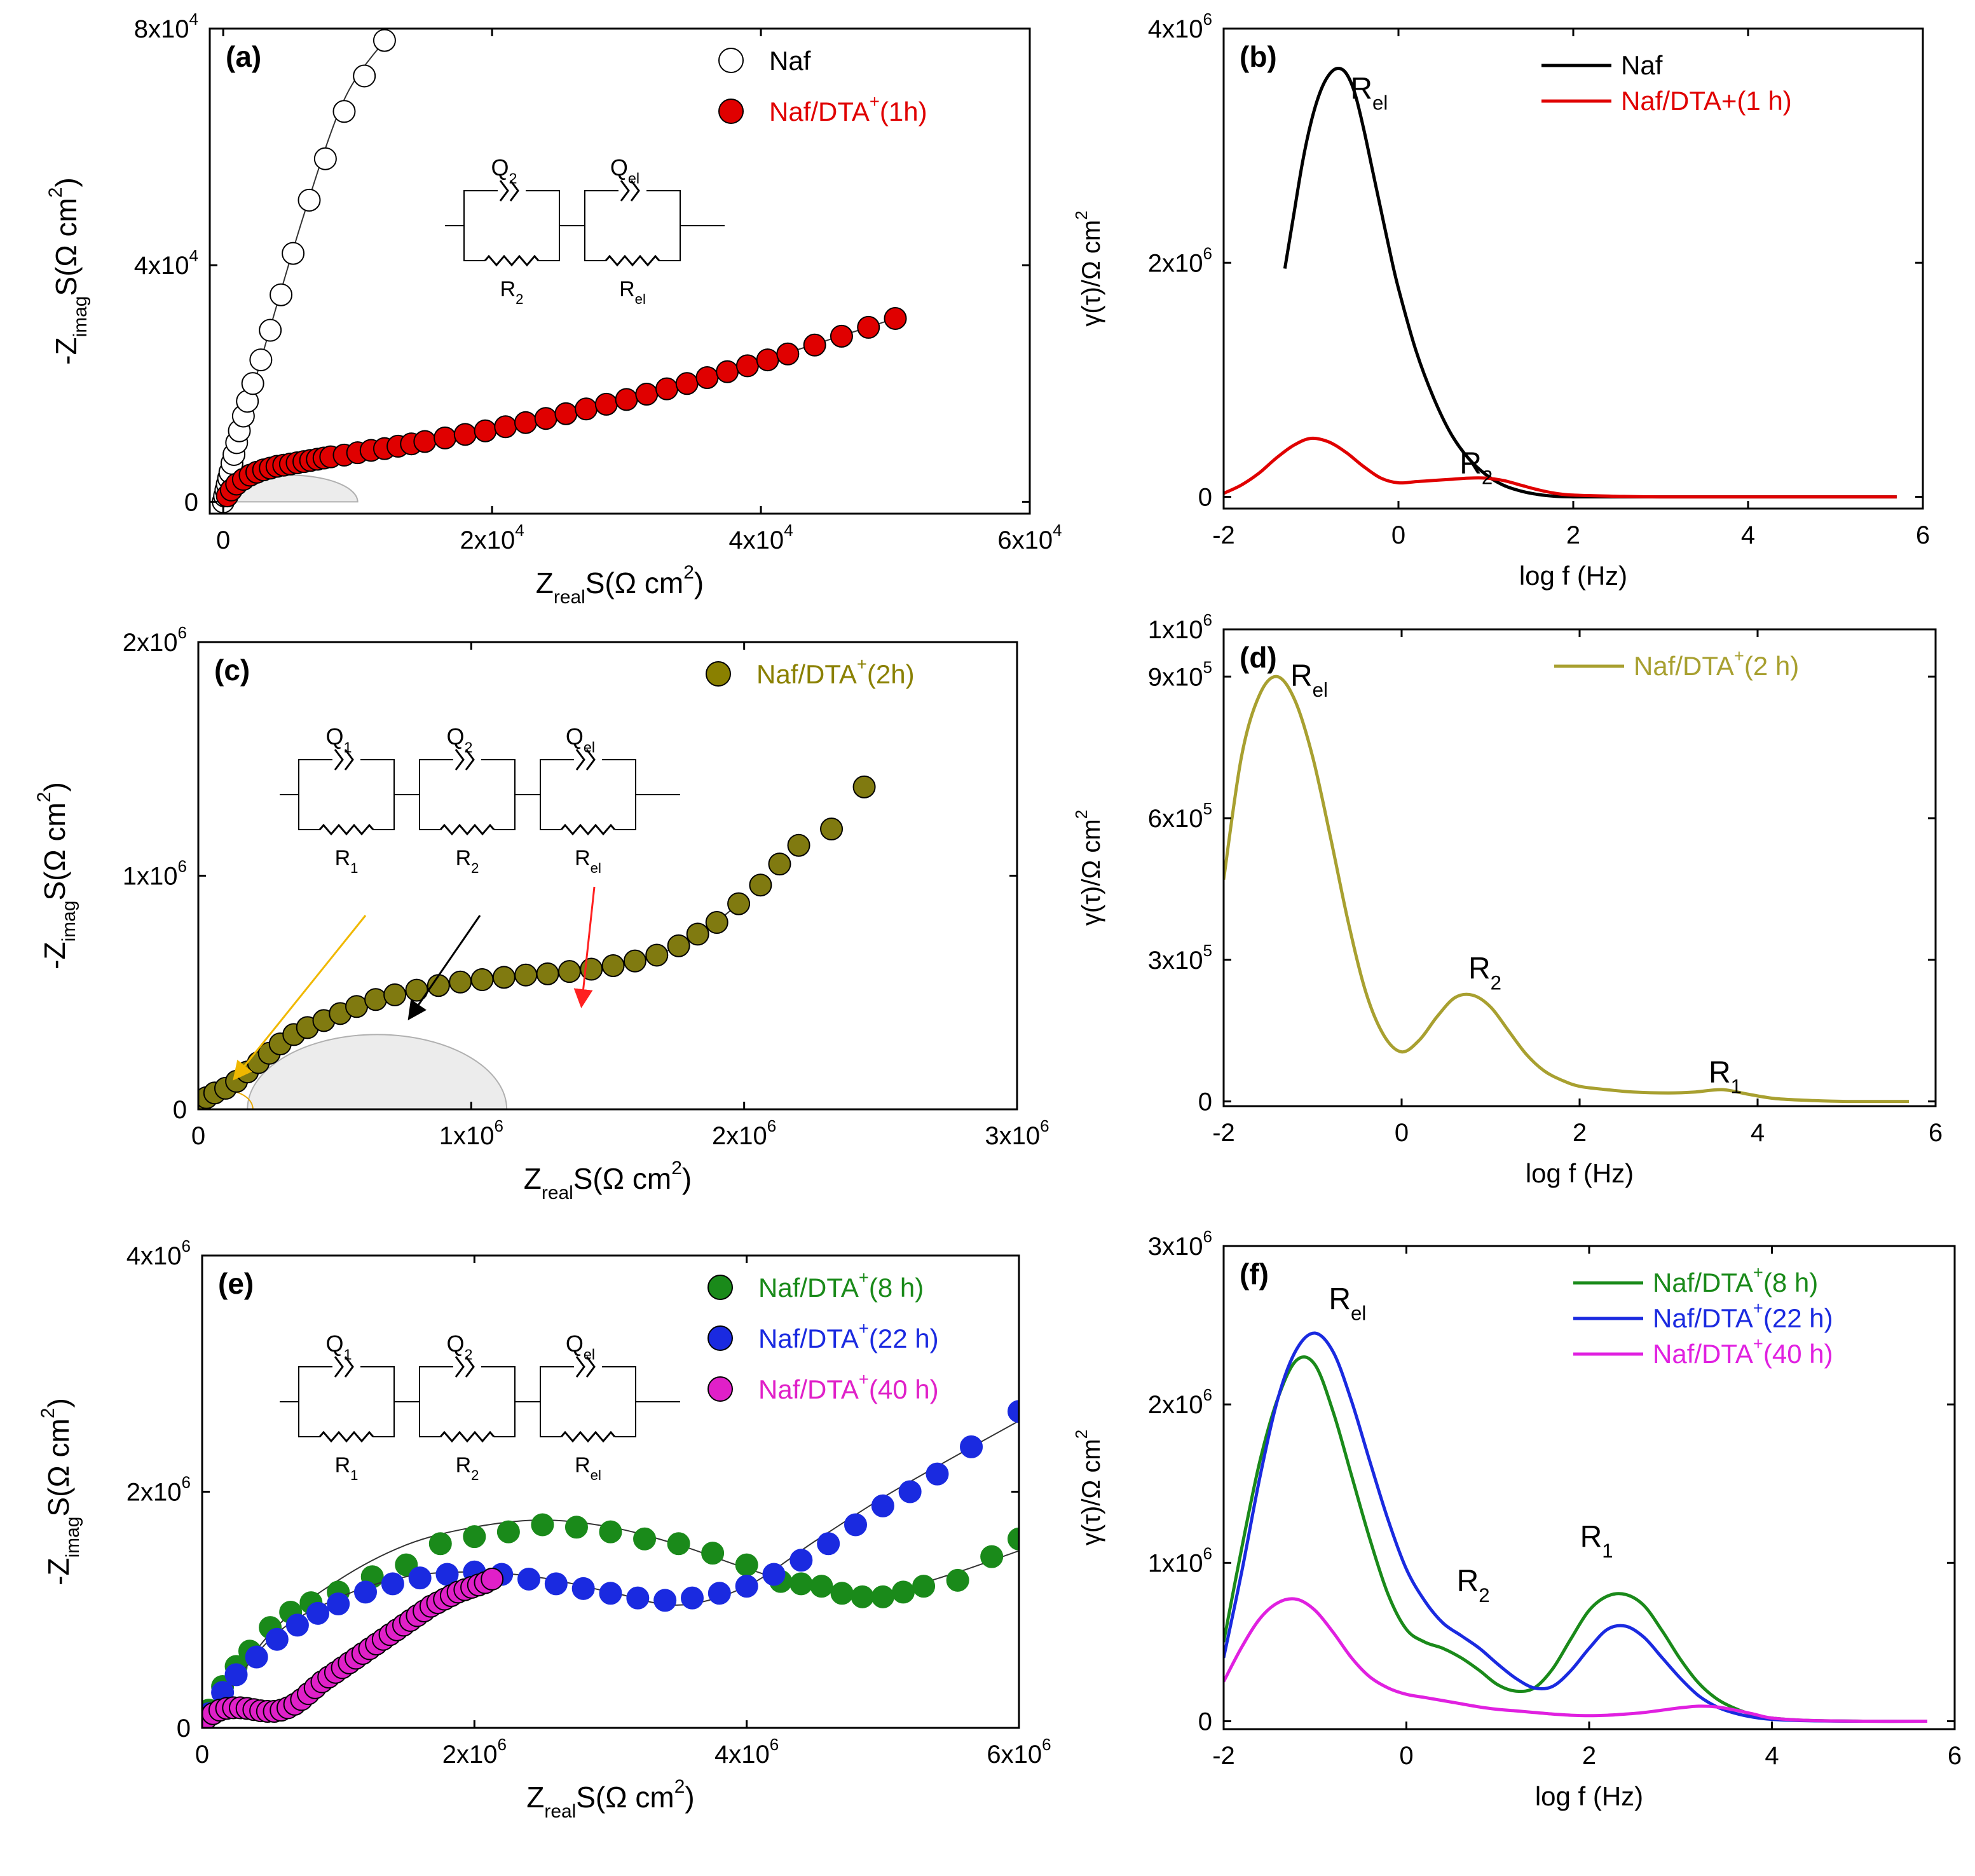  I want to click on x-tick-label: 6x104​, so click(1029, 537).